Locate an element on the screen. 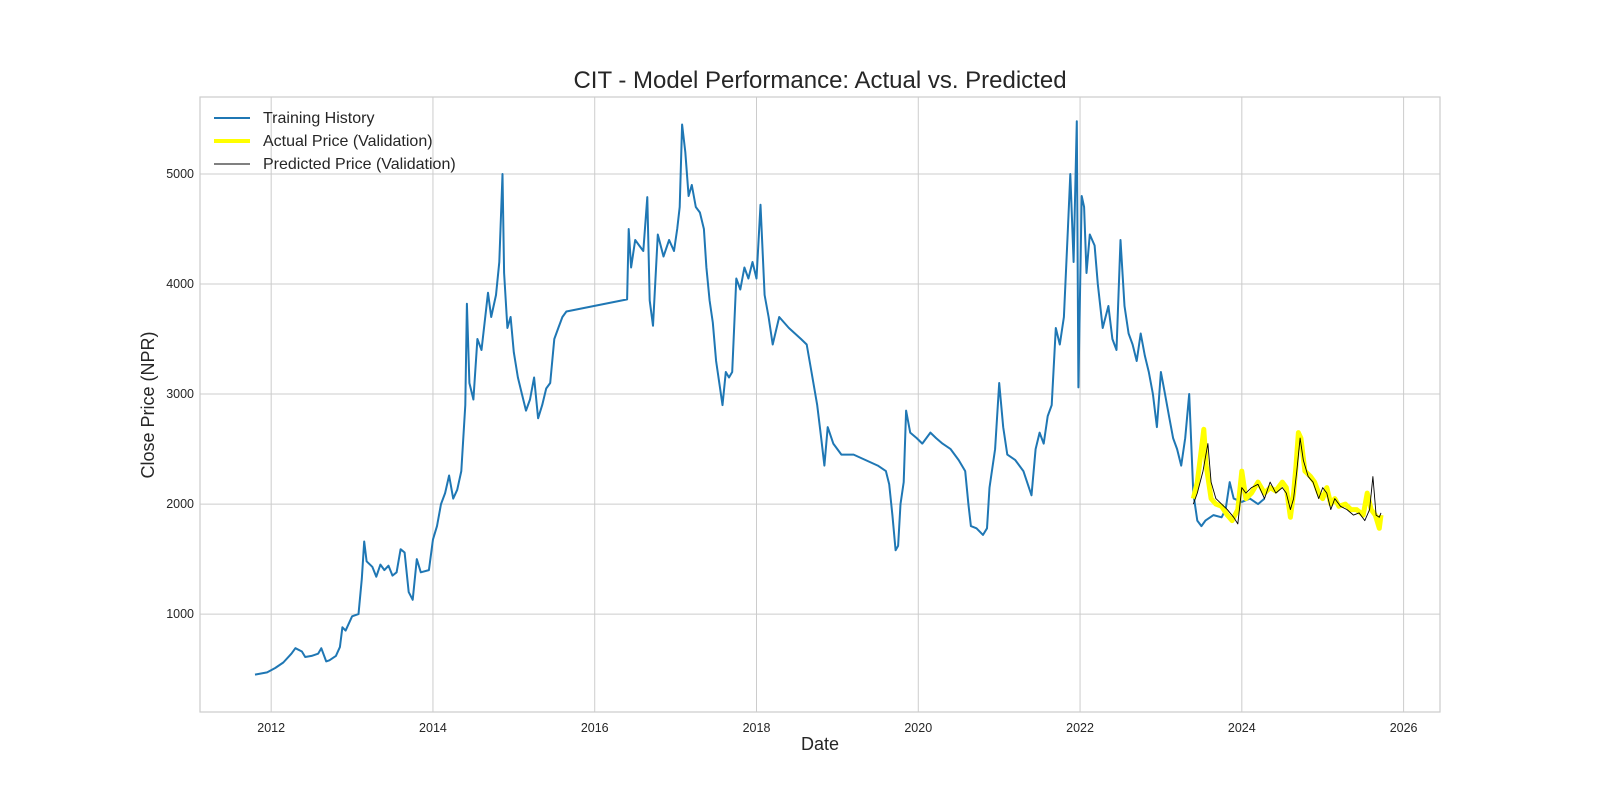 The width and height of the screenshot is (1600, 800). x-tick-label: 2026 is located at coordinates (1404, 728).